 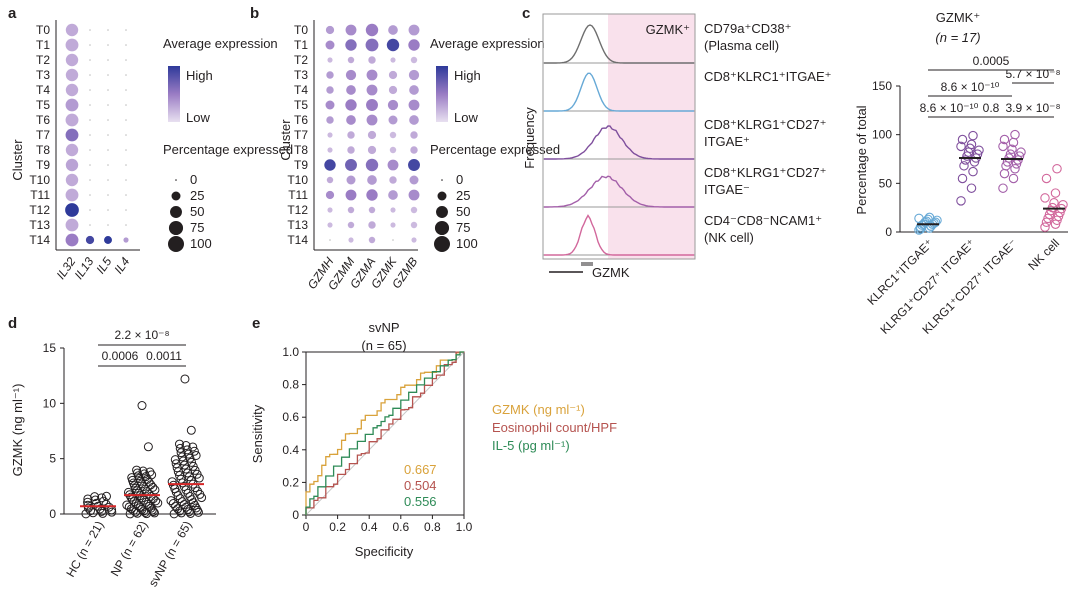 What do you see at coordinates (351, 75) in the screenshot?
I see `dot-T3-GZMM` at bounding box center [351, 75].